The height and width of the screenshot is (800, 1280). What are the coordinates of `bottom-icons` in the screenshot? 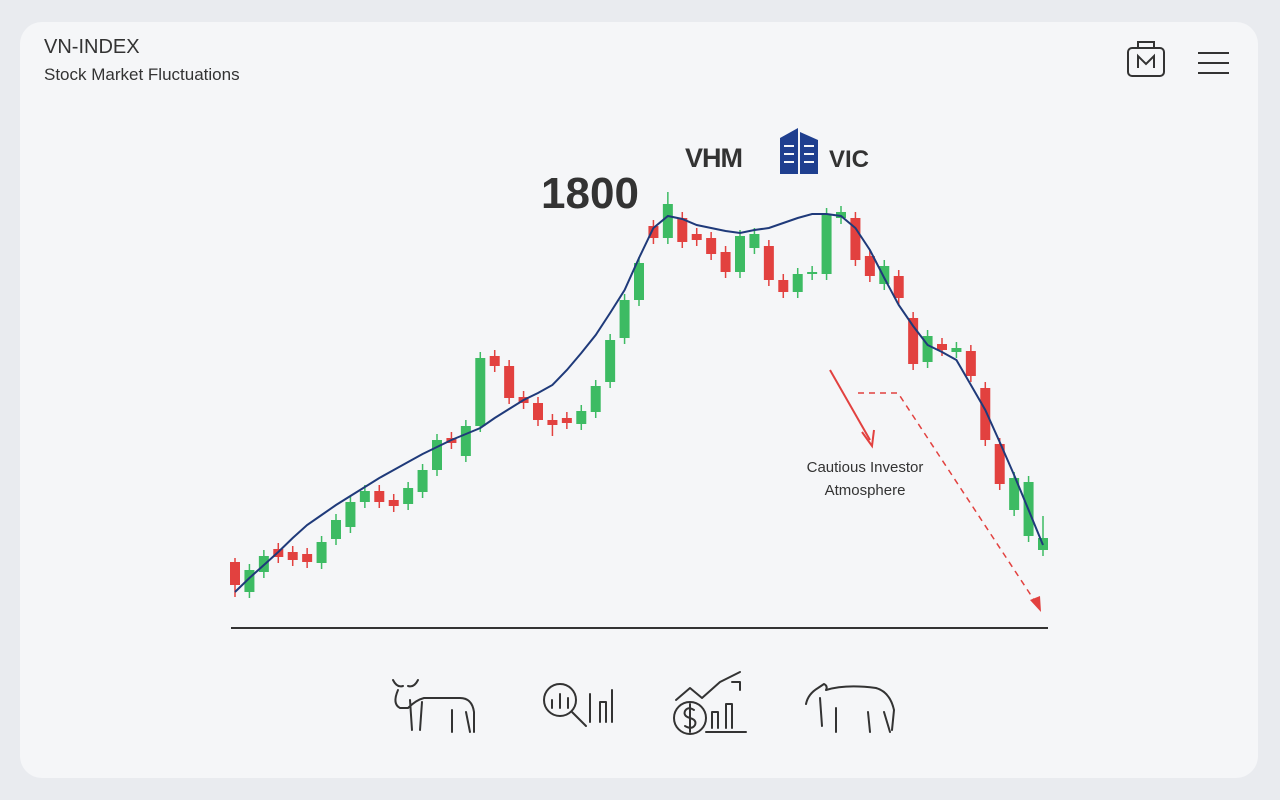 It's located at (643, 703).